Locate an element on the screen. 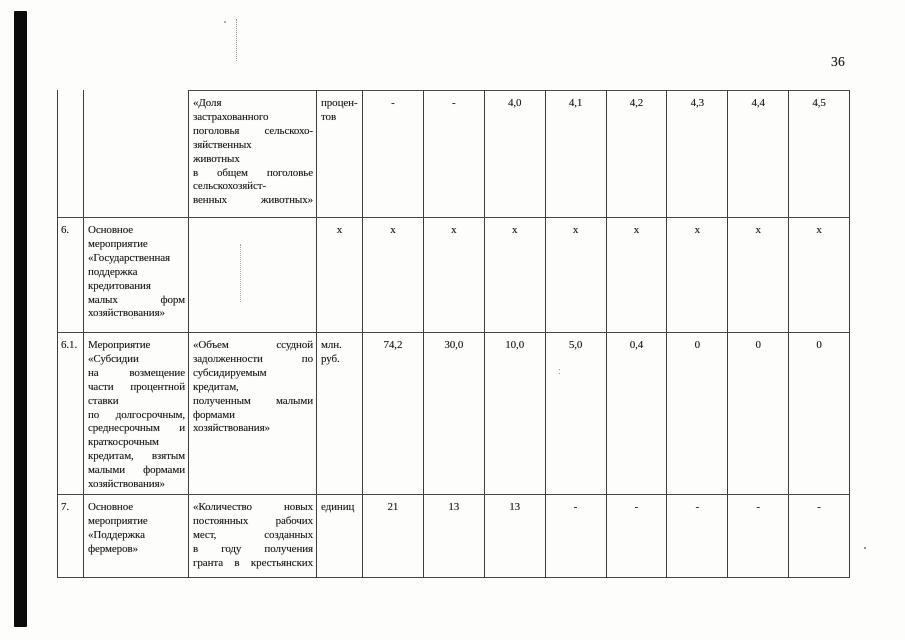 This screenshot has height=640, width=905. value-cell: 30,0 is located at coordinates (454, 414).